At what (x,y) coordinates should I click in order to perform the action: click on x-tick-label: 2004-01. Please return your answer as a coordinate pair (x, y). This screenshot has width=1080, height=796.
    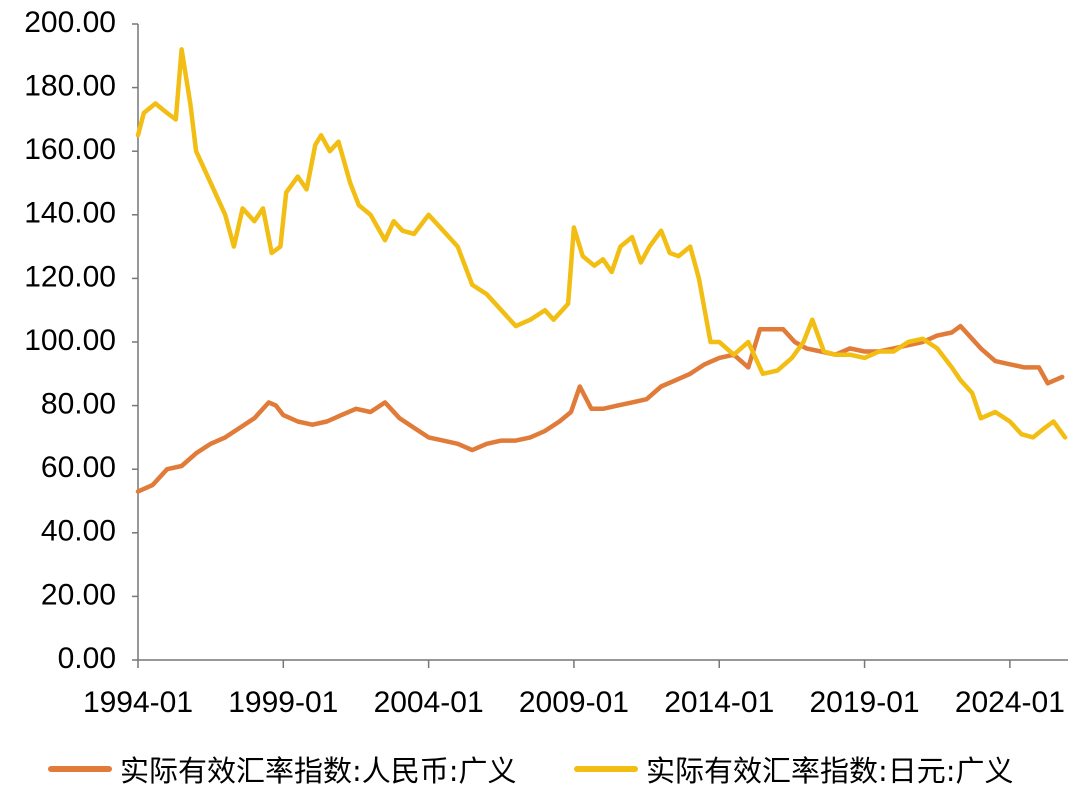
    Looking at the image, I should click on (429, 702).